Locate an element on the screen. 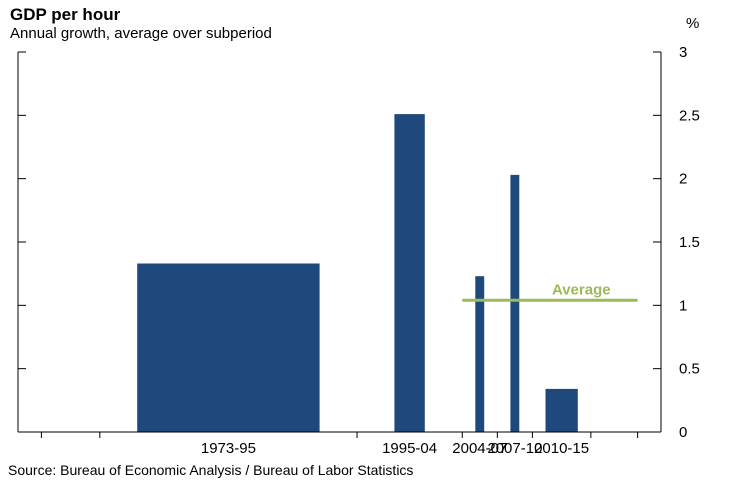 The image size is (737, 483). chart-title: GDP per hour is located at coordinates (65, 14).